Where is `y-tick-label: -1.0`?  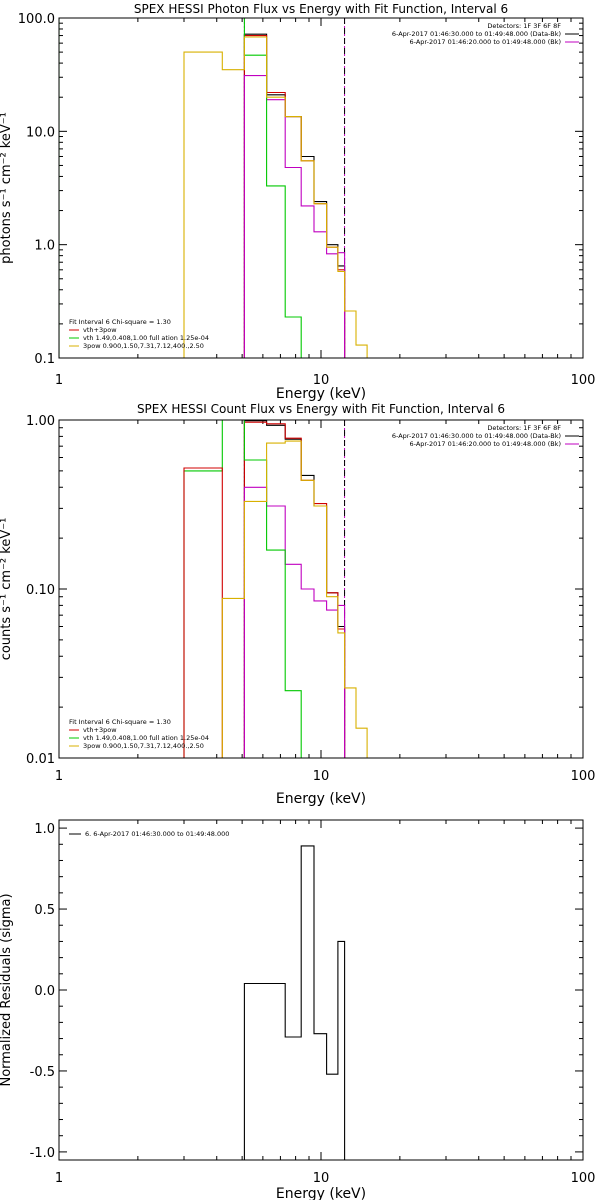 y-tick-label: -1.0 is located at coordinates (42, 1153).